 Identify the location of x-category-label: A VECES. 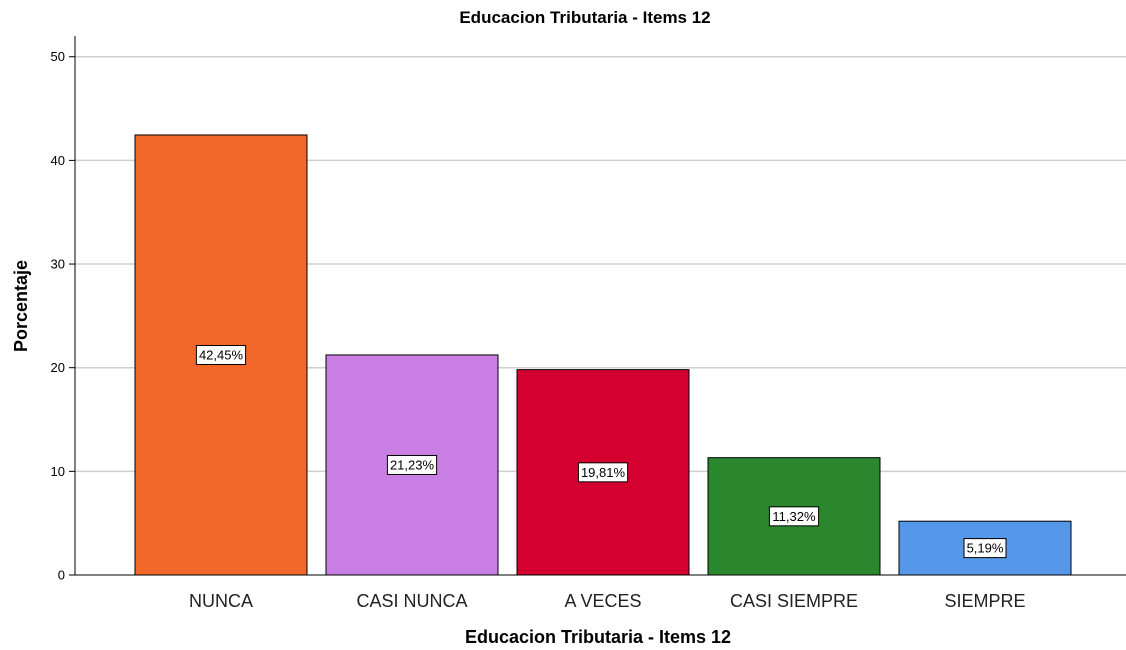
(602, 601).